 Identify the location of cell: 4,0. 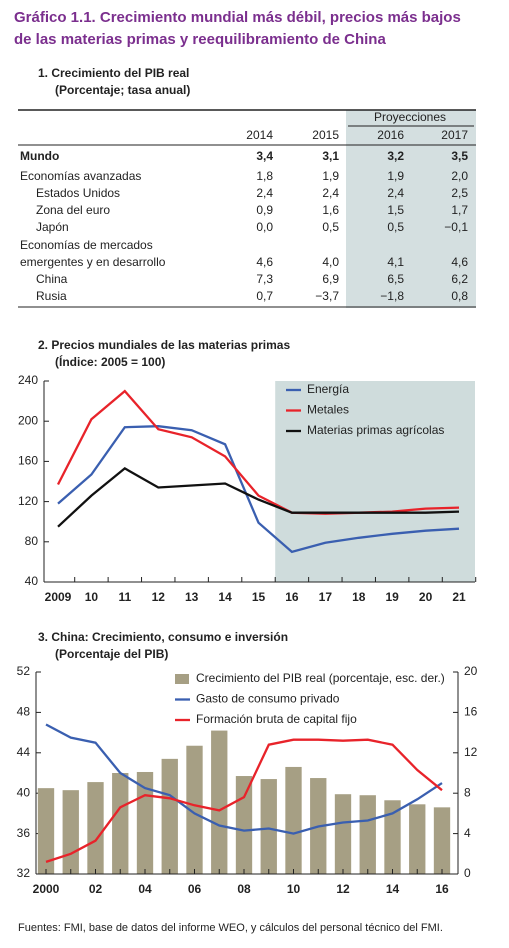
(330, 262).